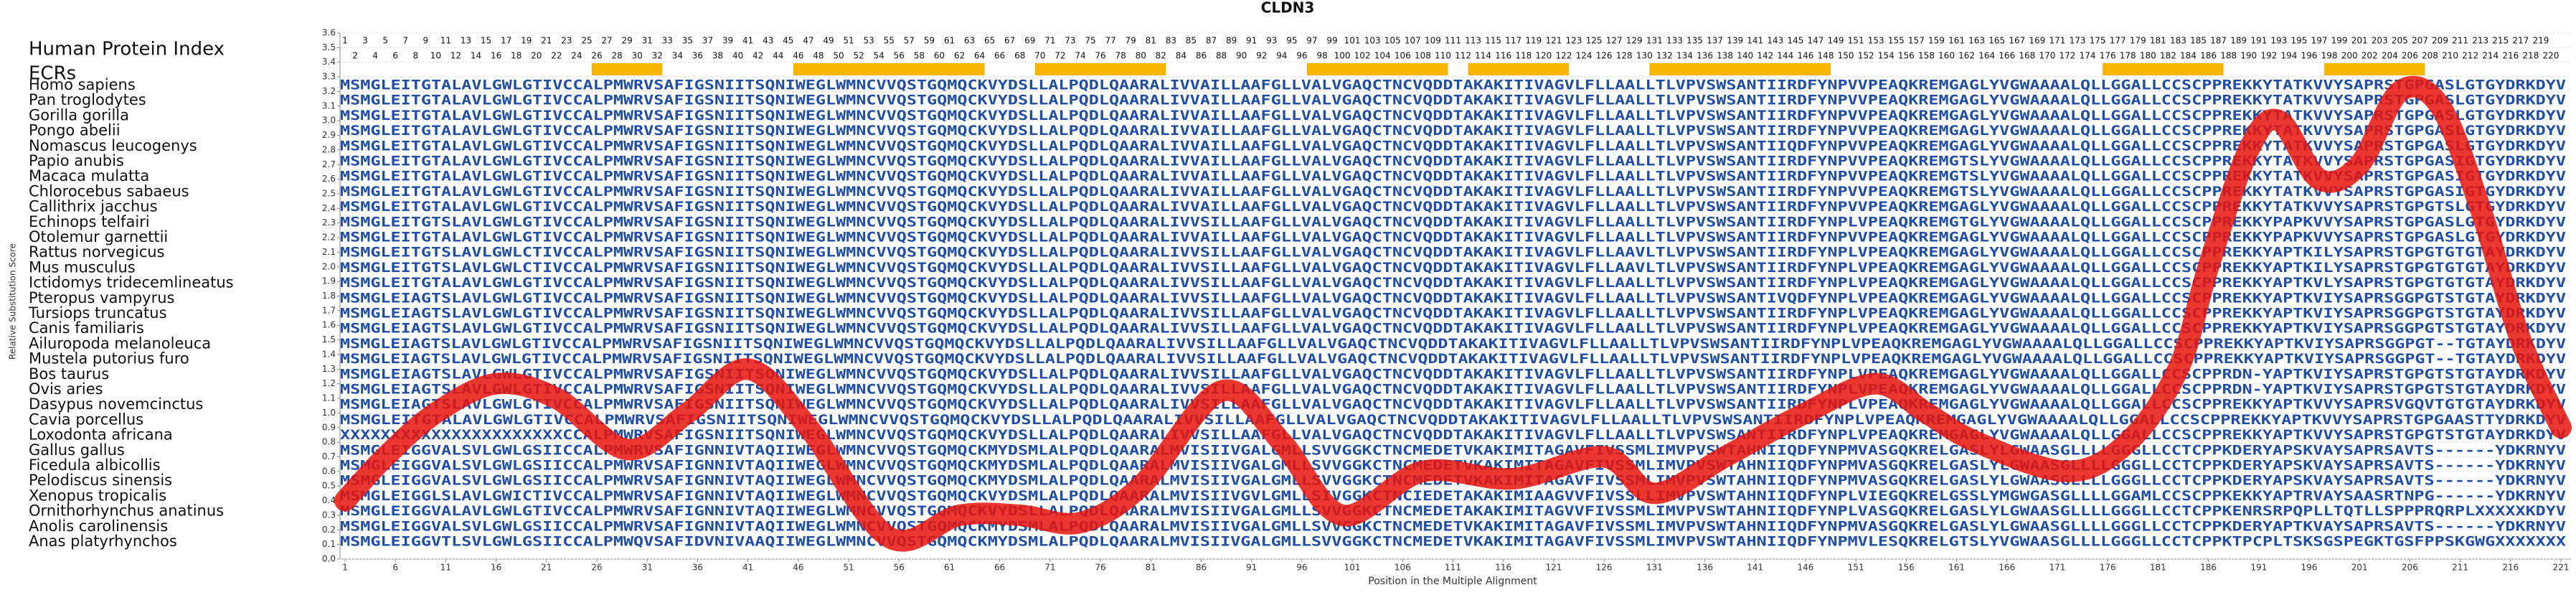 The width and height of the screenshot is (2576, 595). What do you see at coordinates (109, 191) in the screenshot?
I see `species-name: Chlorocebus sabaeus` at bounding box center [109, 191].